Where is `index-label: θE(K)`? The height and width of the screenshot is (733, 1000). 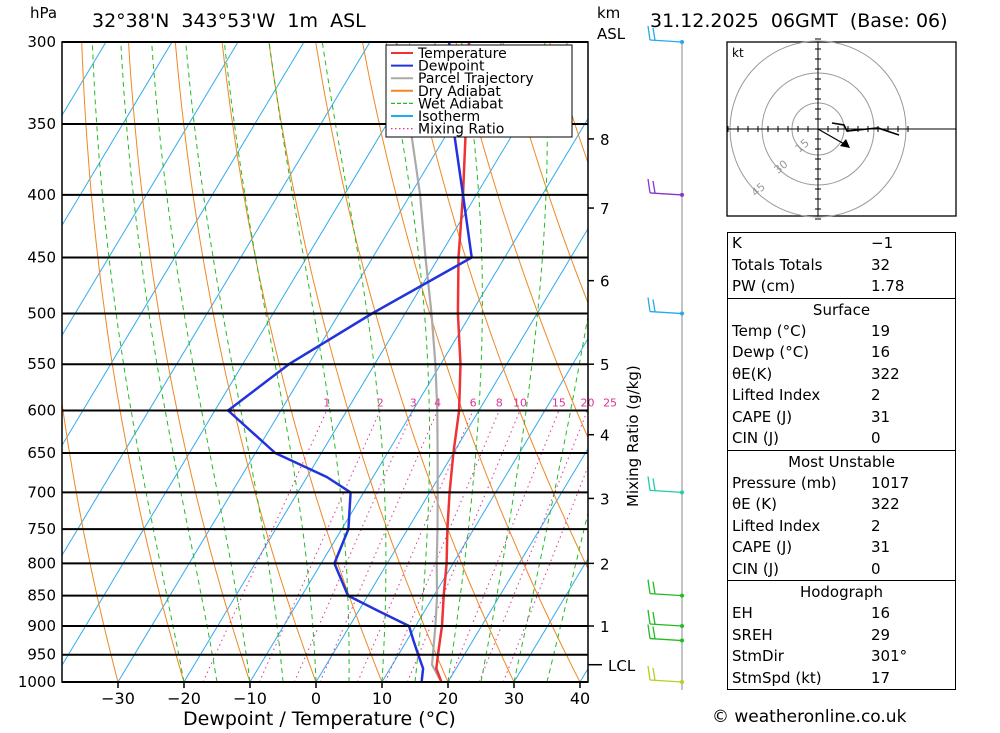
index-label: θE(K) is located at coordinates (752, 373).